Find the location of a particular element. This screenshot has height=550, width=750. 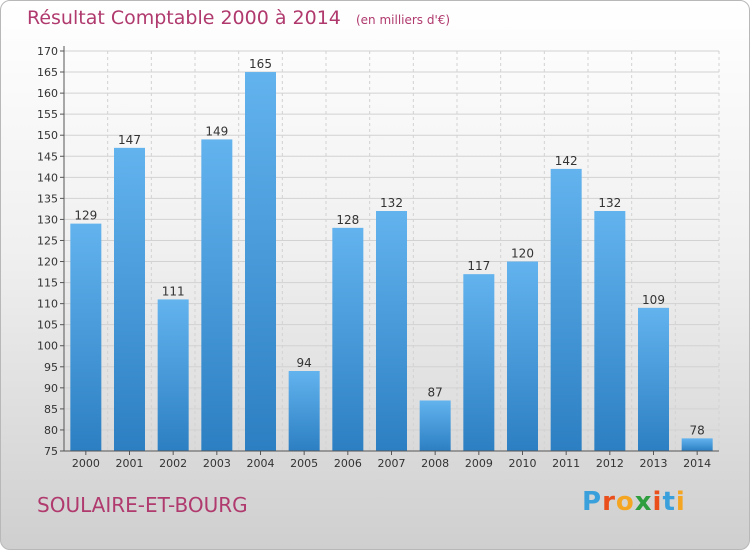

logo-letter: P is located at coordinates (592, 502).